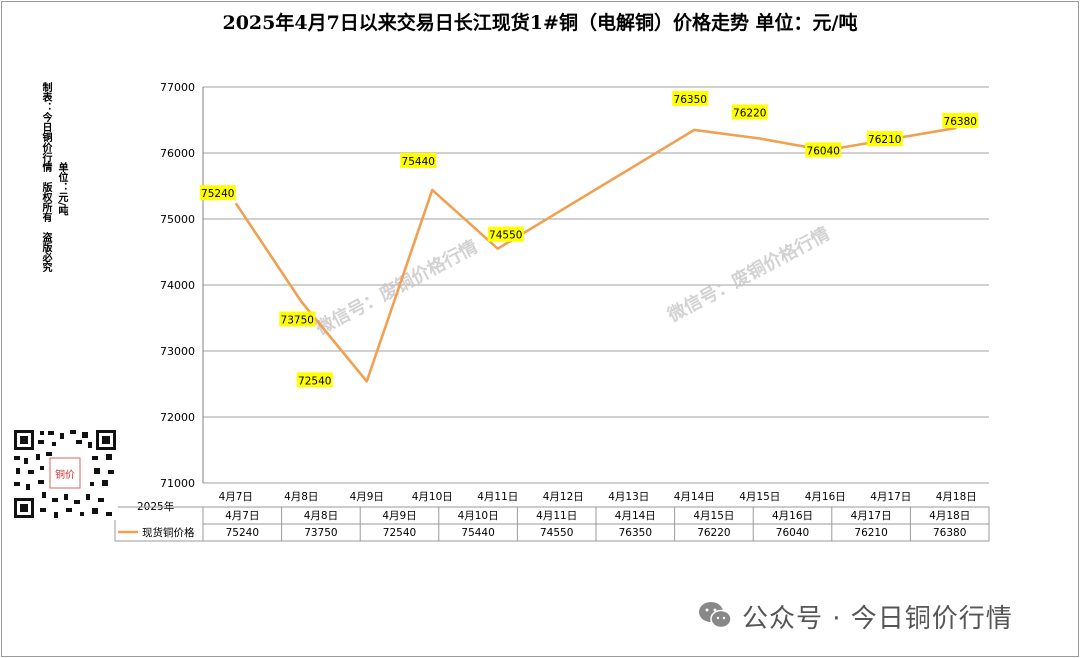  I want to click on x-tick-label: 4月15日, so click(759, 497).